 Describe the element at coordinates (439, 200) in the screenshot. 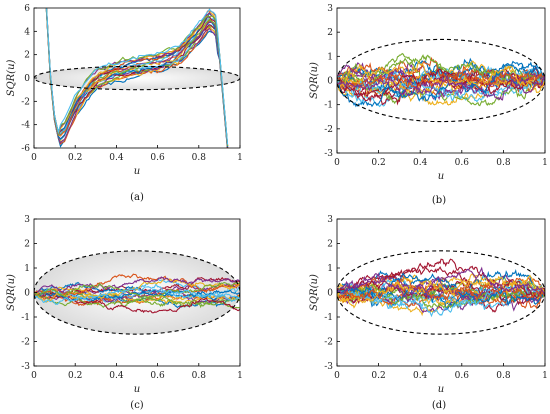

I see `panel-caption: (b)` at that location.